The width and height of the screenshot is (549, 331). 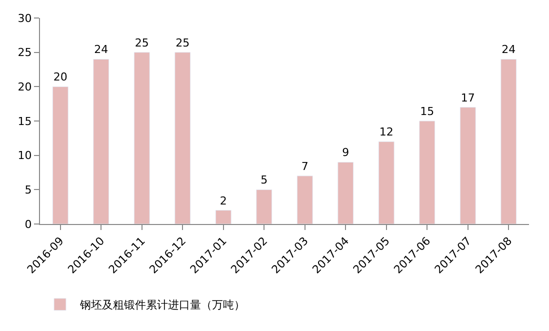 I want to click on data-label: 12, so click(x=386, y=132).